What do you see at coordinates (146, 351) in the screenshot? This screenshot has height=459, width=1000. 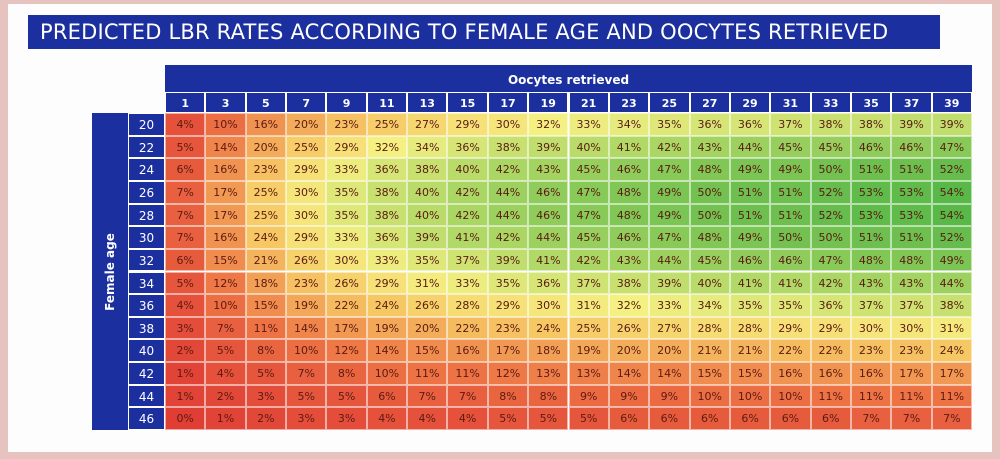 I see `row-label: 40` at bounding box center [146, 351].